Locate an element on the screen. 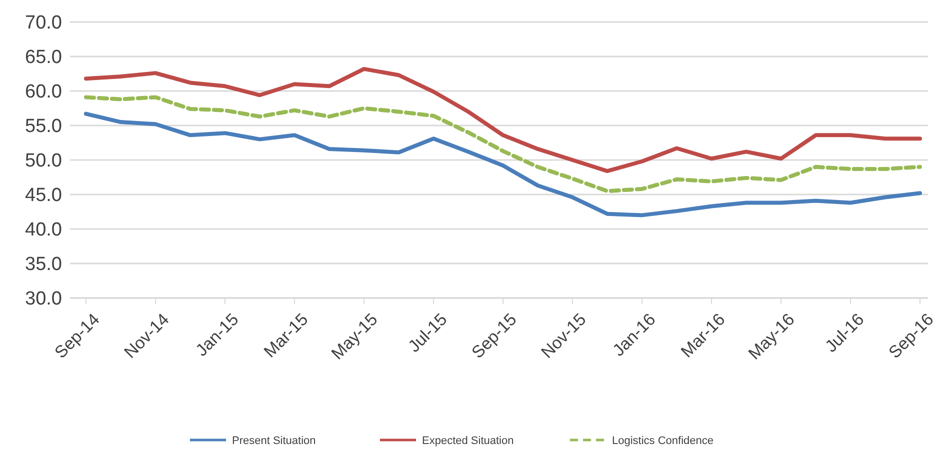 This screenshot has height=456, width=950. legend-label: Present Situation is located at coordinates (274, 441).